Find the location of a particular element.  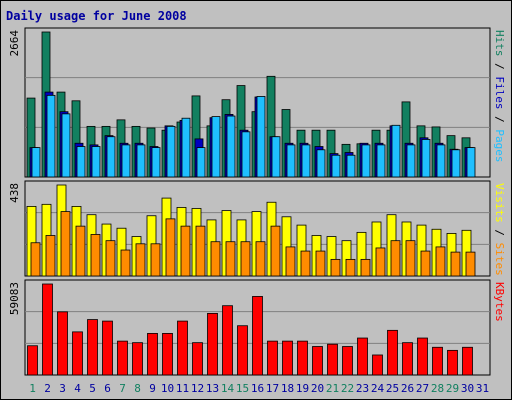

day-label-29: 29 is located at coordinates (452, 388).